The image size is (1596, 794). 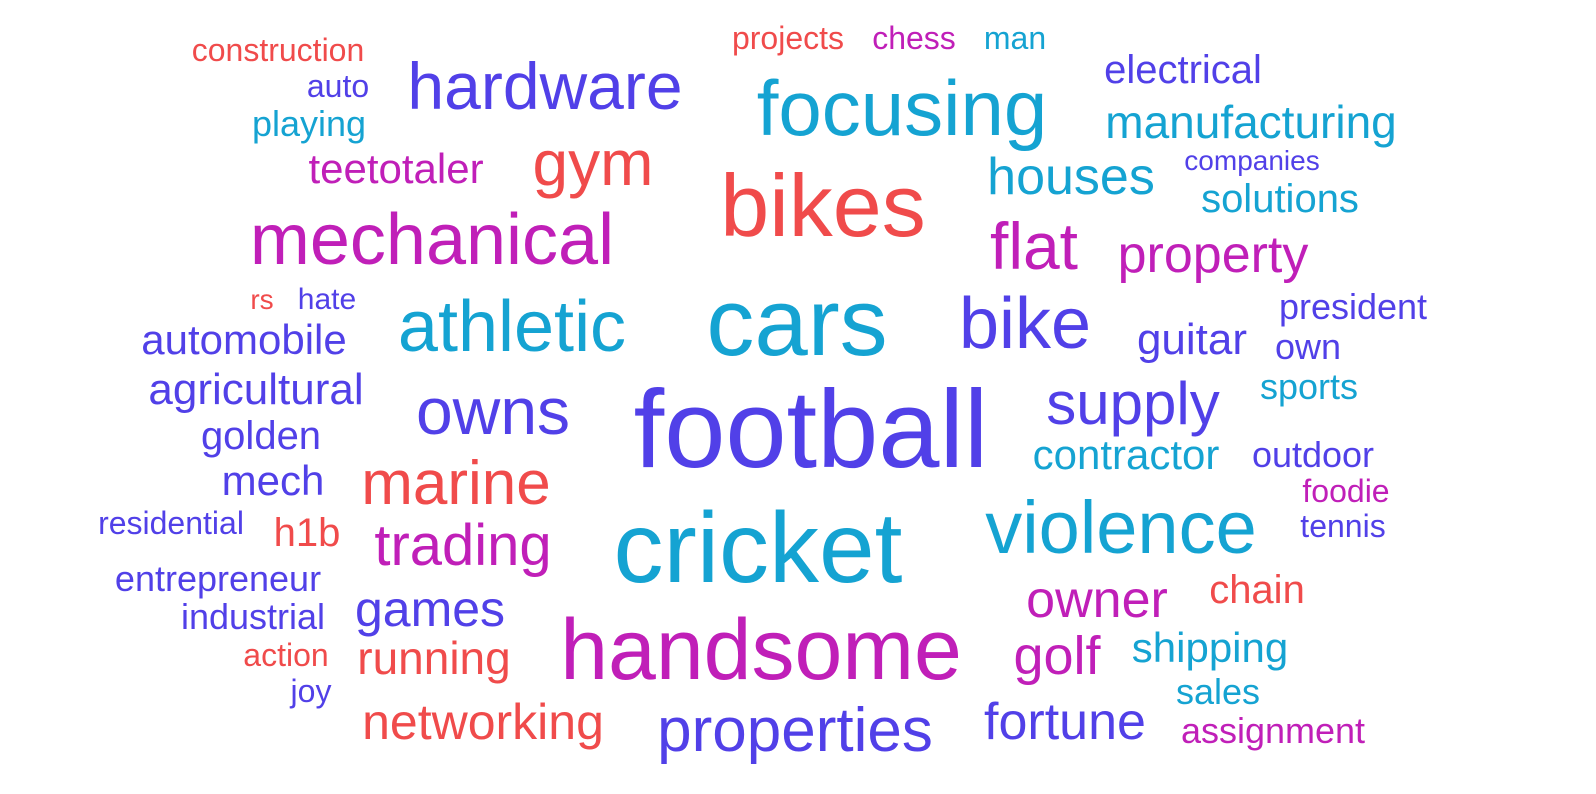 I want to click on word-solutions: solutions, so click(x=1280, y=199).